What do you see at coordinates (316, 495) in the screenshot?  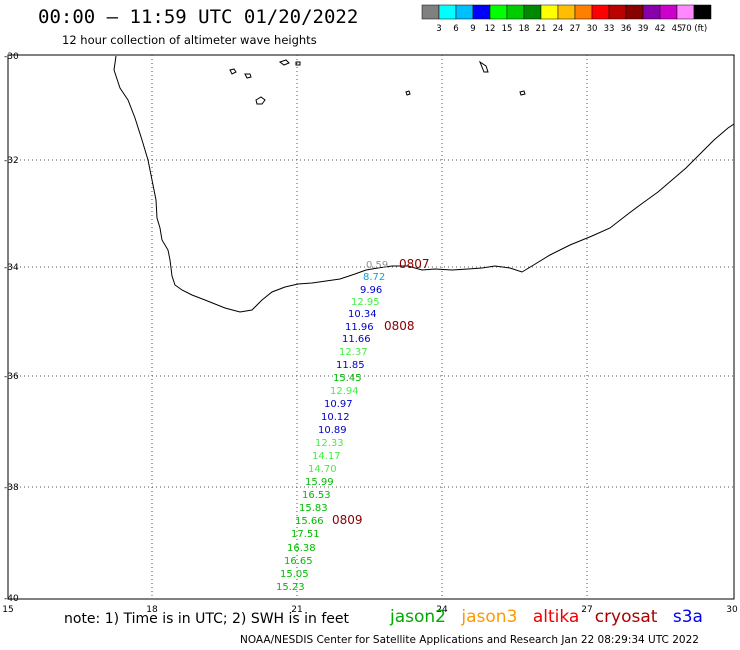 I see `swh-label: 16.53` at bounding box center [316, 495].